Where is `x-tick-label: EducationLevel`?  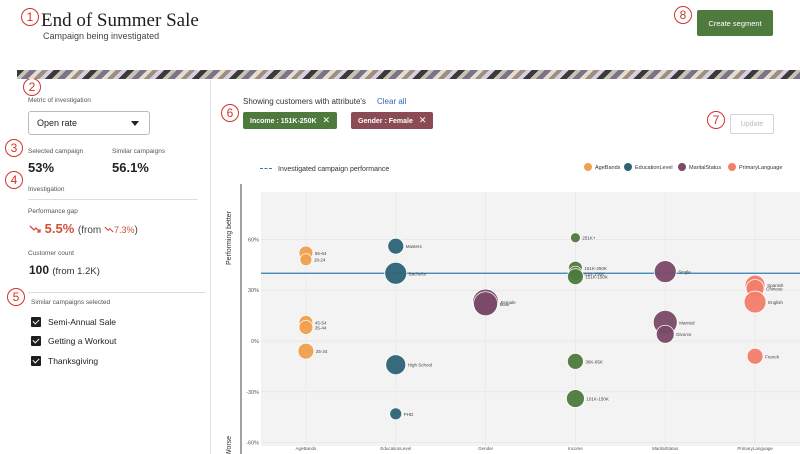
x-tick-label: EducationLevel is located at coordinates (395, 448).